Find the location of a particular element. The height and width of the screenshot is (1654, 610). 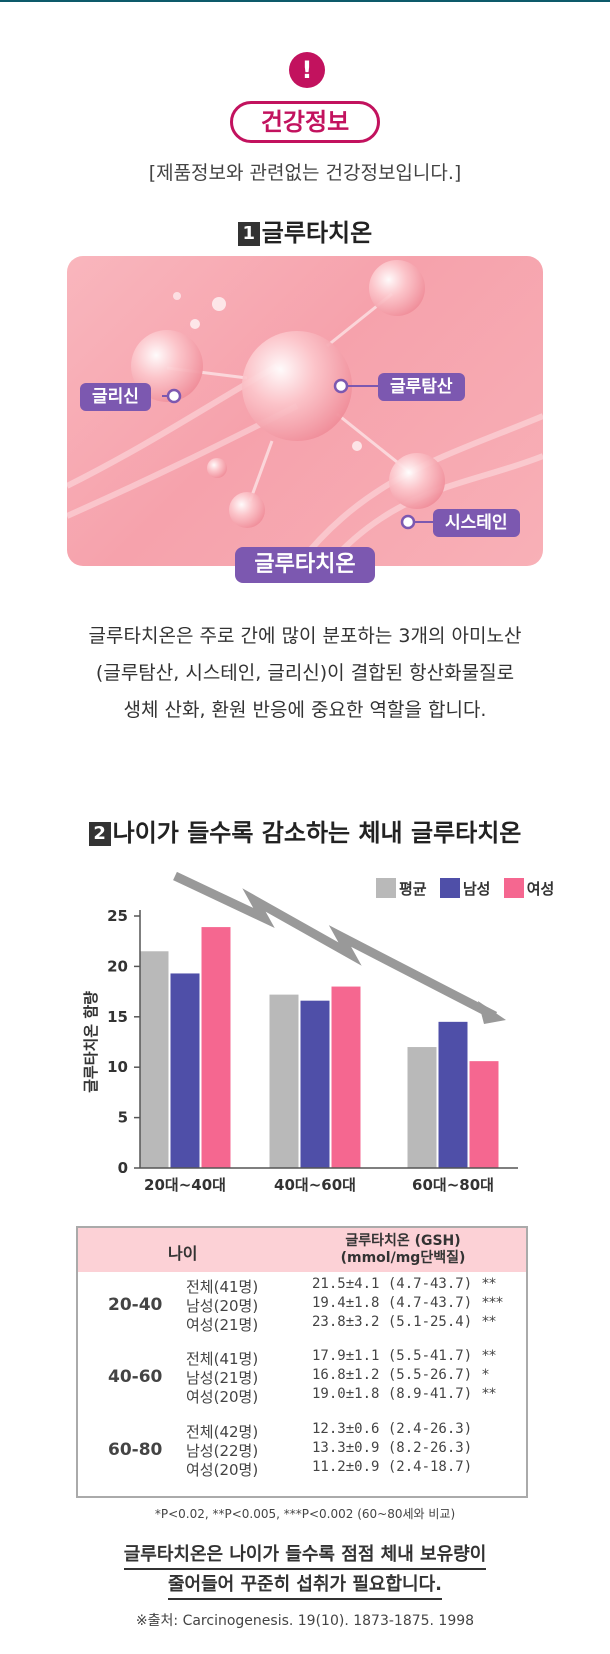

table-row: 여성(20명) 11.2±0.9 (2.4-18.7) is located at coordinates (302, 1469).